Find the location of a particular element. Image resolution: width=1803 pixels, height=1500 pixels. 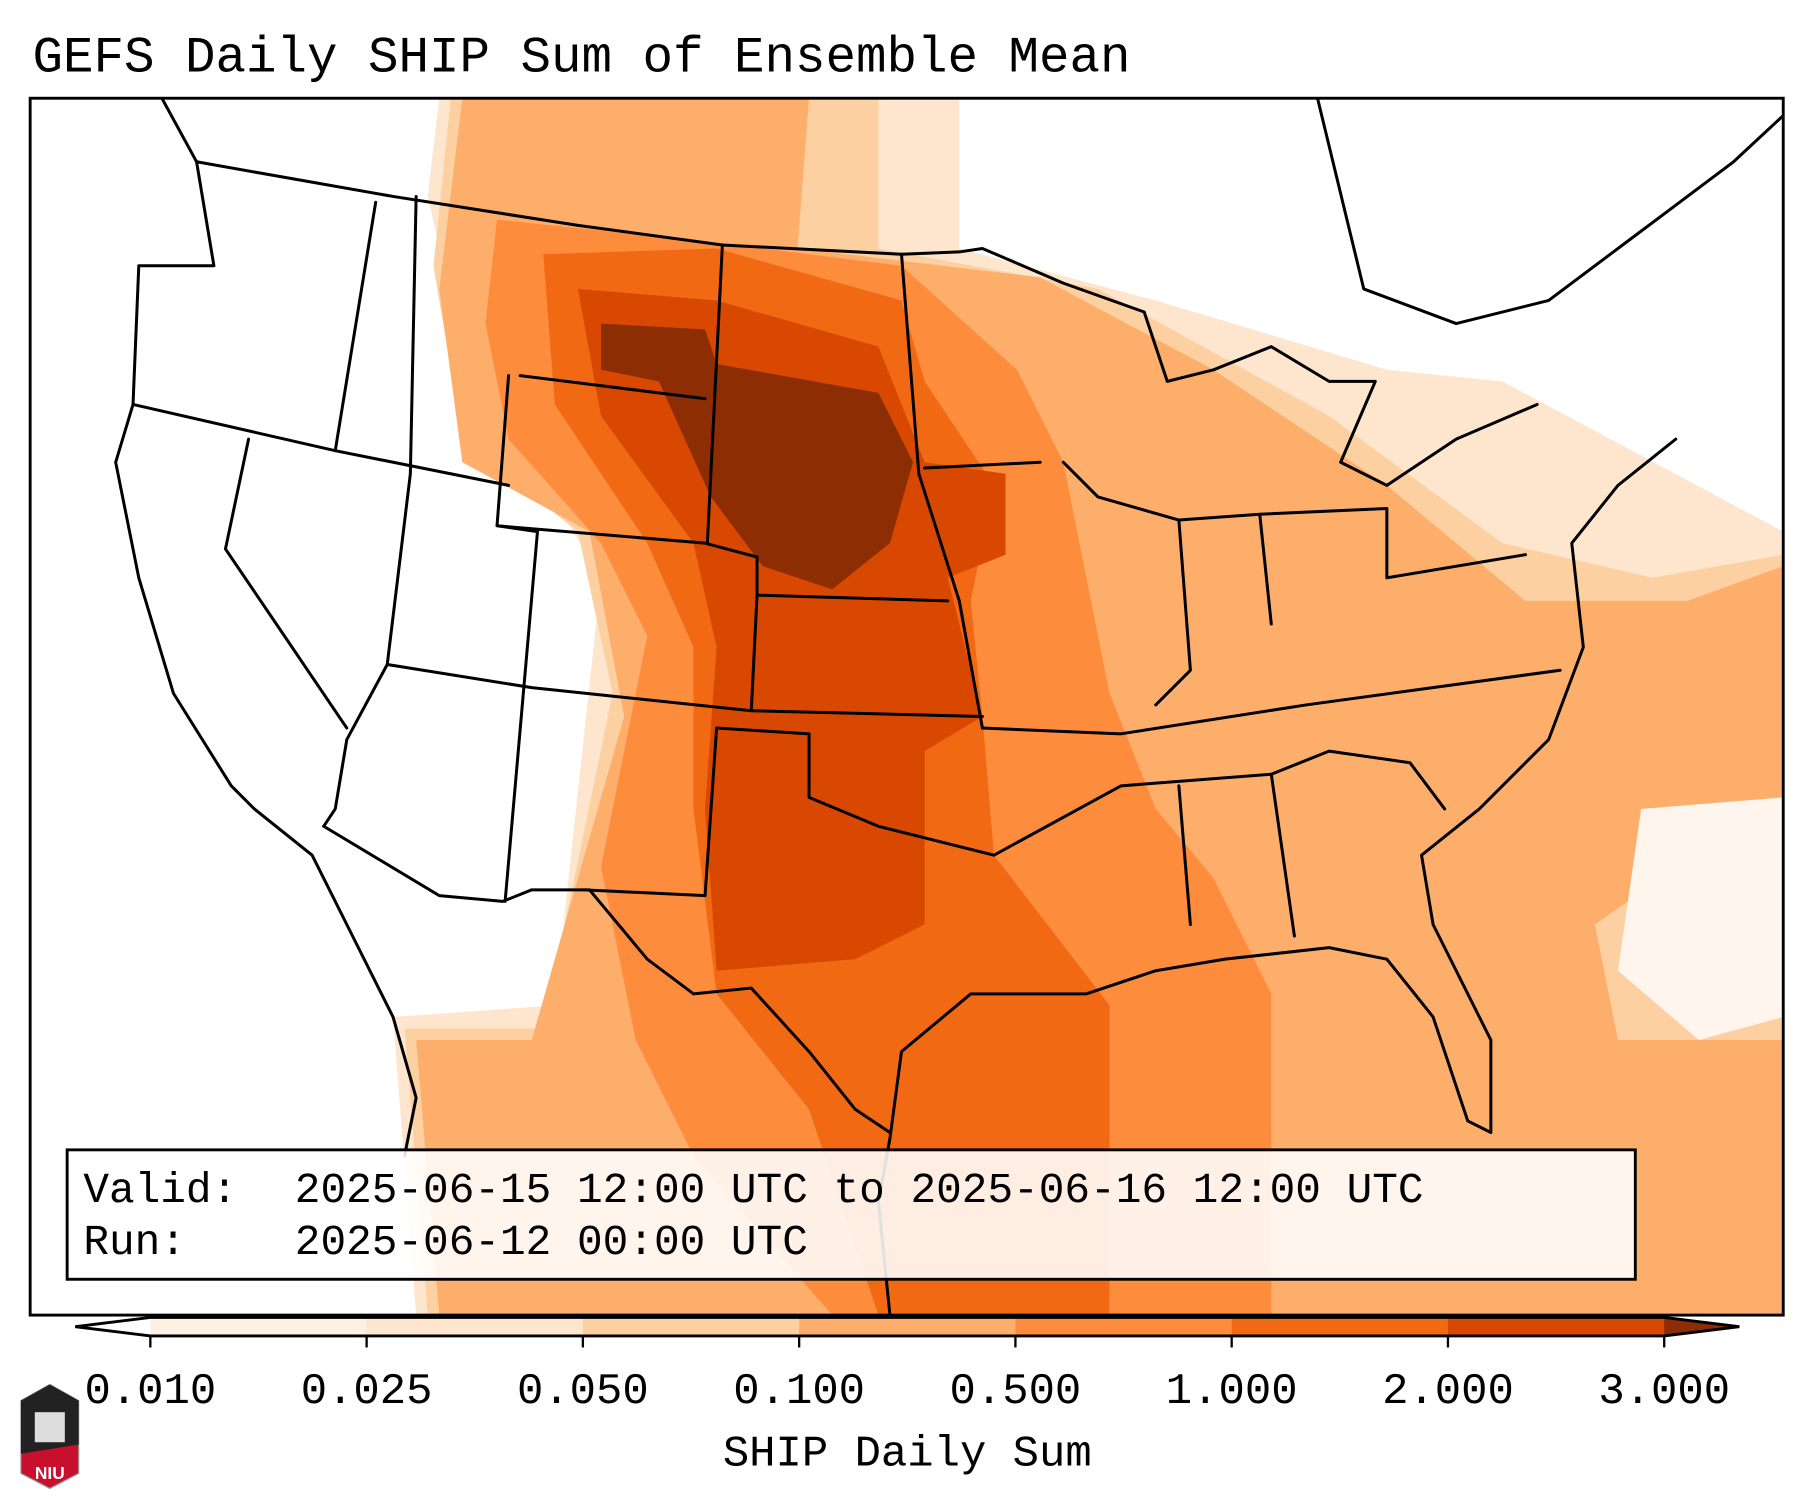

colorbar-tick-label: 0.500 is located at coordinates (1016, 1392).